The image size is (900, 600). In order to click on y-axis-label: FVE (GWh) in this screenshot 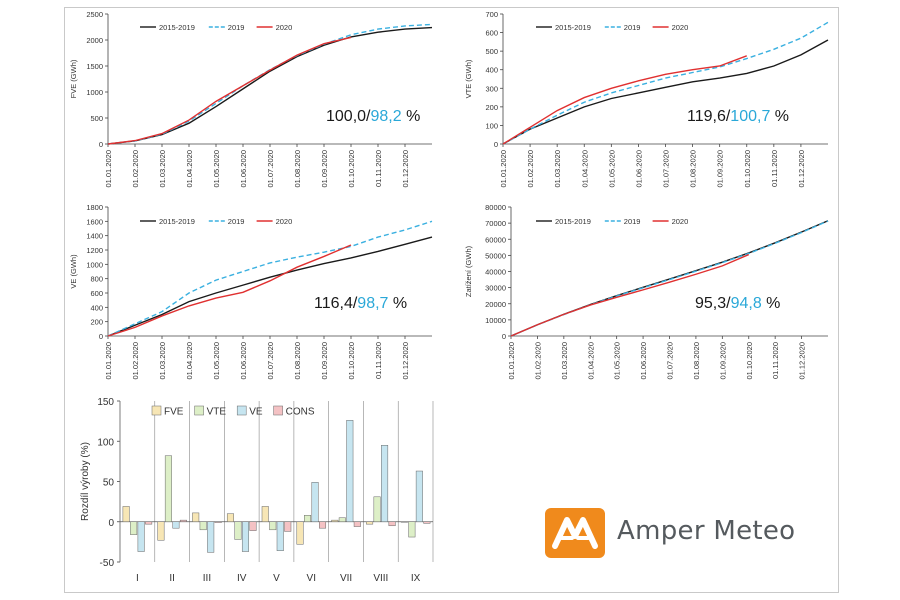, I will do `click(73, 78)`.